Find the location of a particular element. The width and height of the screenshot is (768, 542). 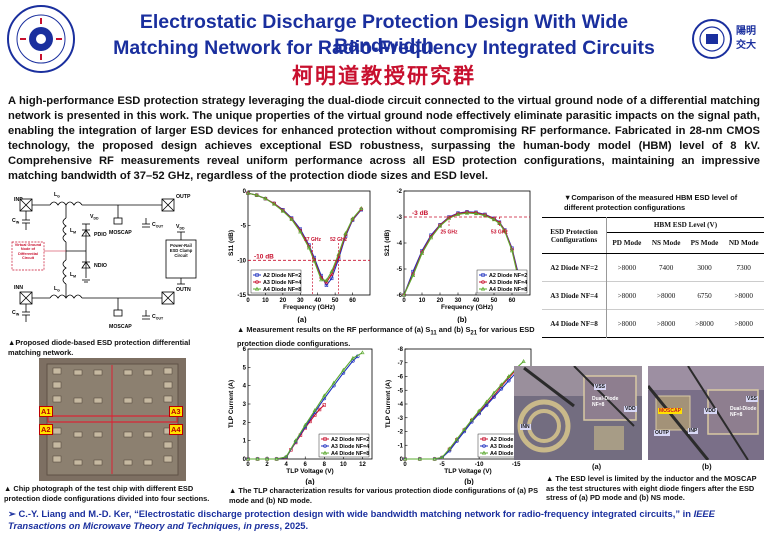

threshold-label: -3 dB is located at coordinates (420, 213).